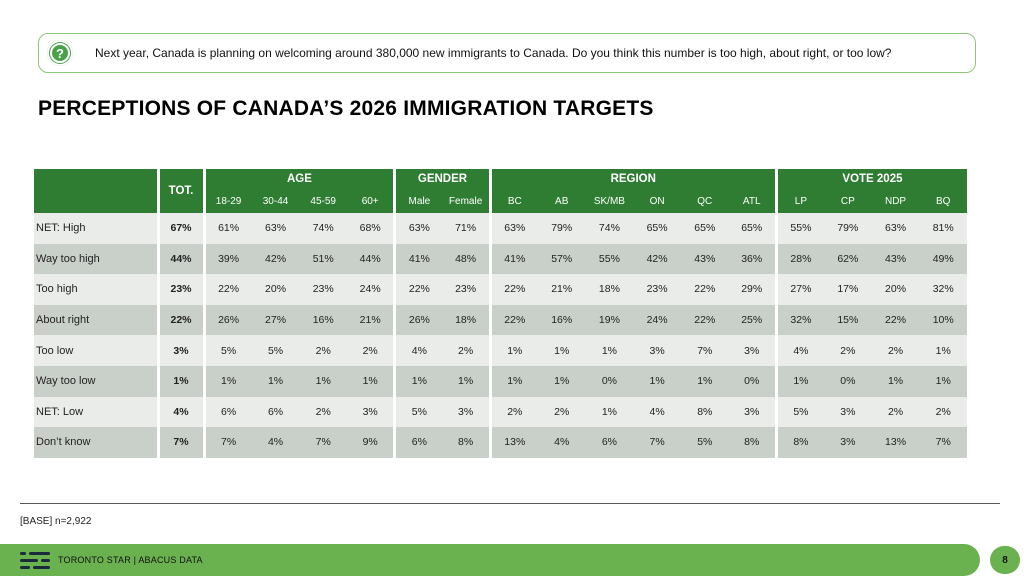 This screenshot has height=576, width=1024. I want to click on table-cell: 23%, so click(466, 289).